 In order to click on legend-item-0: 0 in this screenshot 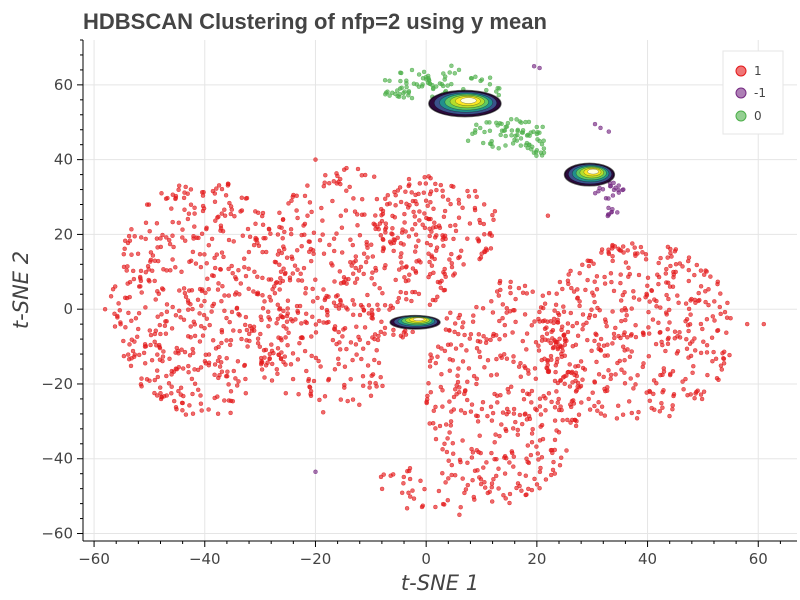, I will do `click(748, 116)`.